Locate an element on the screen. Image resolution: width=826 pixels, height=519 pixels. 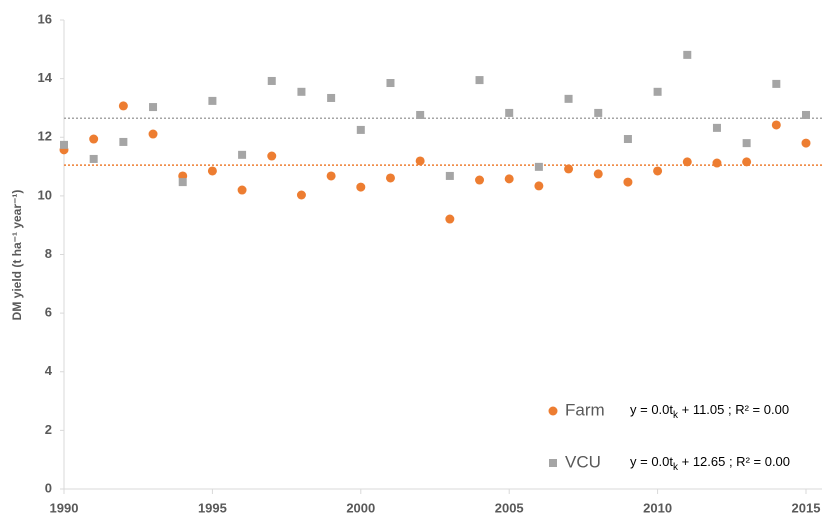
y-tick-label: 0 is located at coordinates (48, 487).